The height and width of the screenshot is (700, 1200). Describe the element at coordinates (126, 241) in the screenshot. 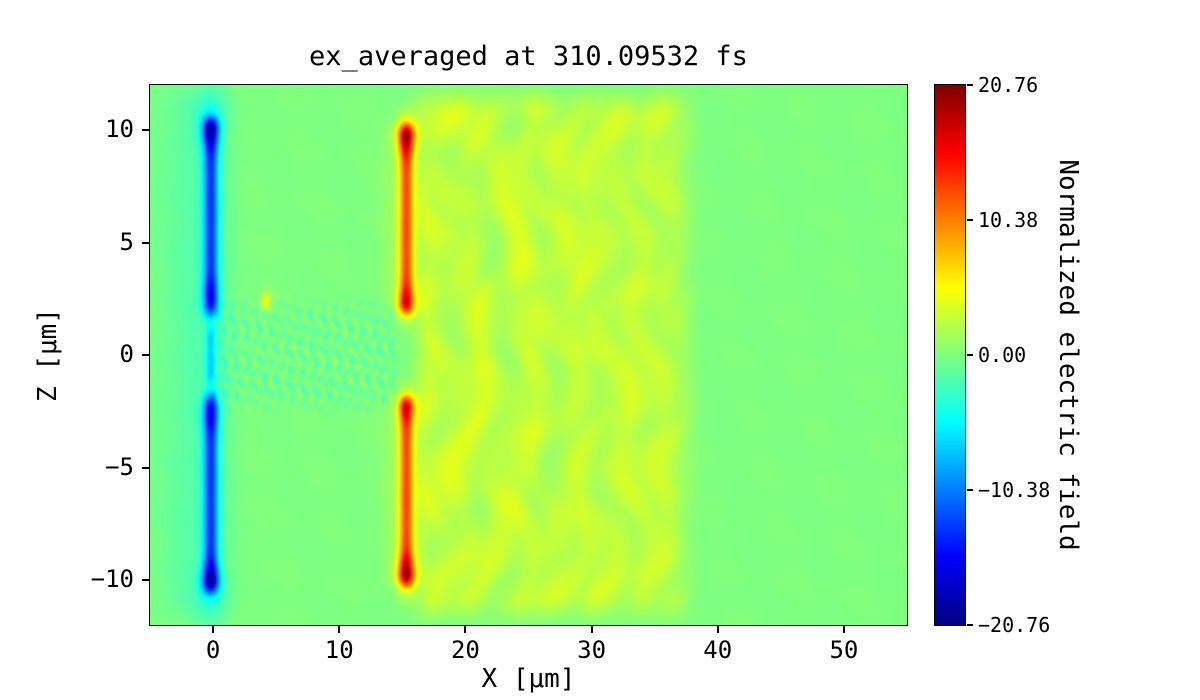

I see `z-tick-label: 5` at that location.